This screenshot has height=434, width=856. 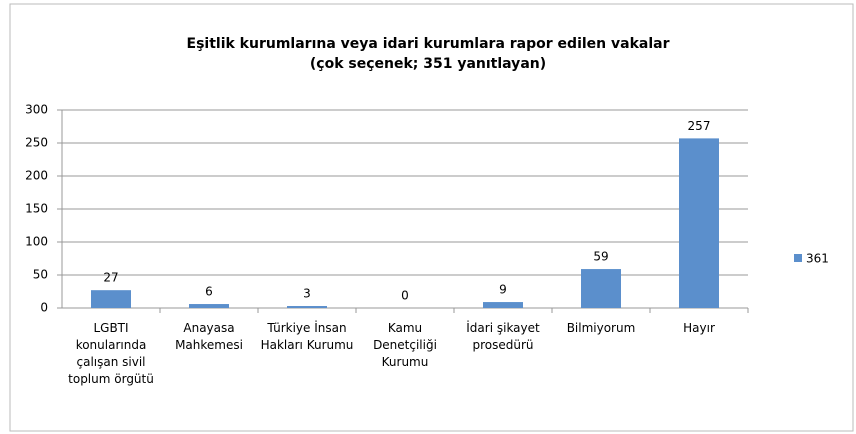 I want to click on data-label: 0, so click(x=405, y=296).